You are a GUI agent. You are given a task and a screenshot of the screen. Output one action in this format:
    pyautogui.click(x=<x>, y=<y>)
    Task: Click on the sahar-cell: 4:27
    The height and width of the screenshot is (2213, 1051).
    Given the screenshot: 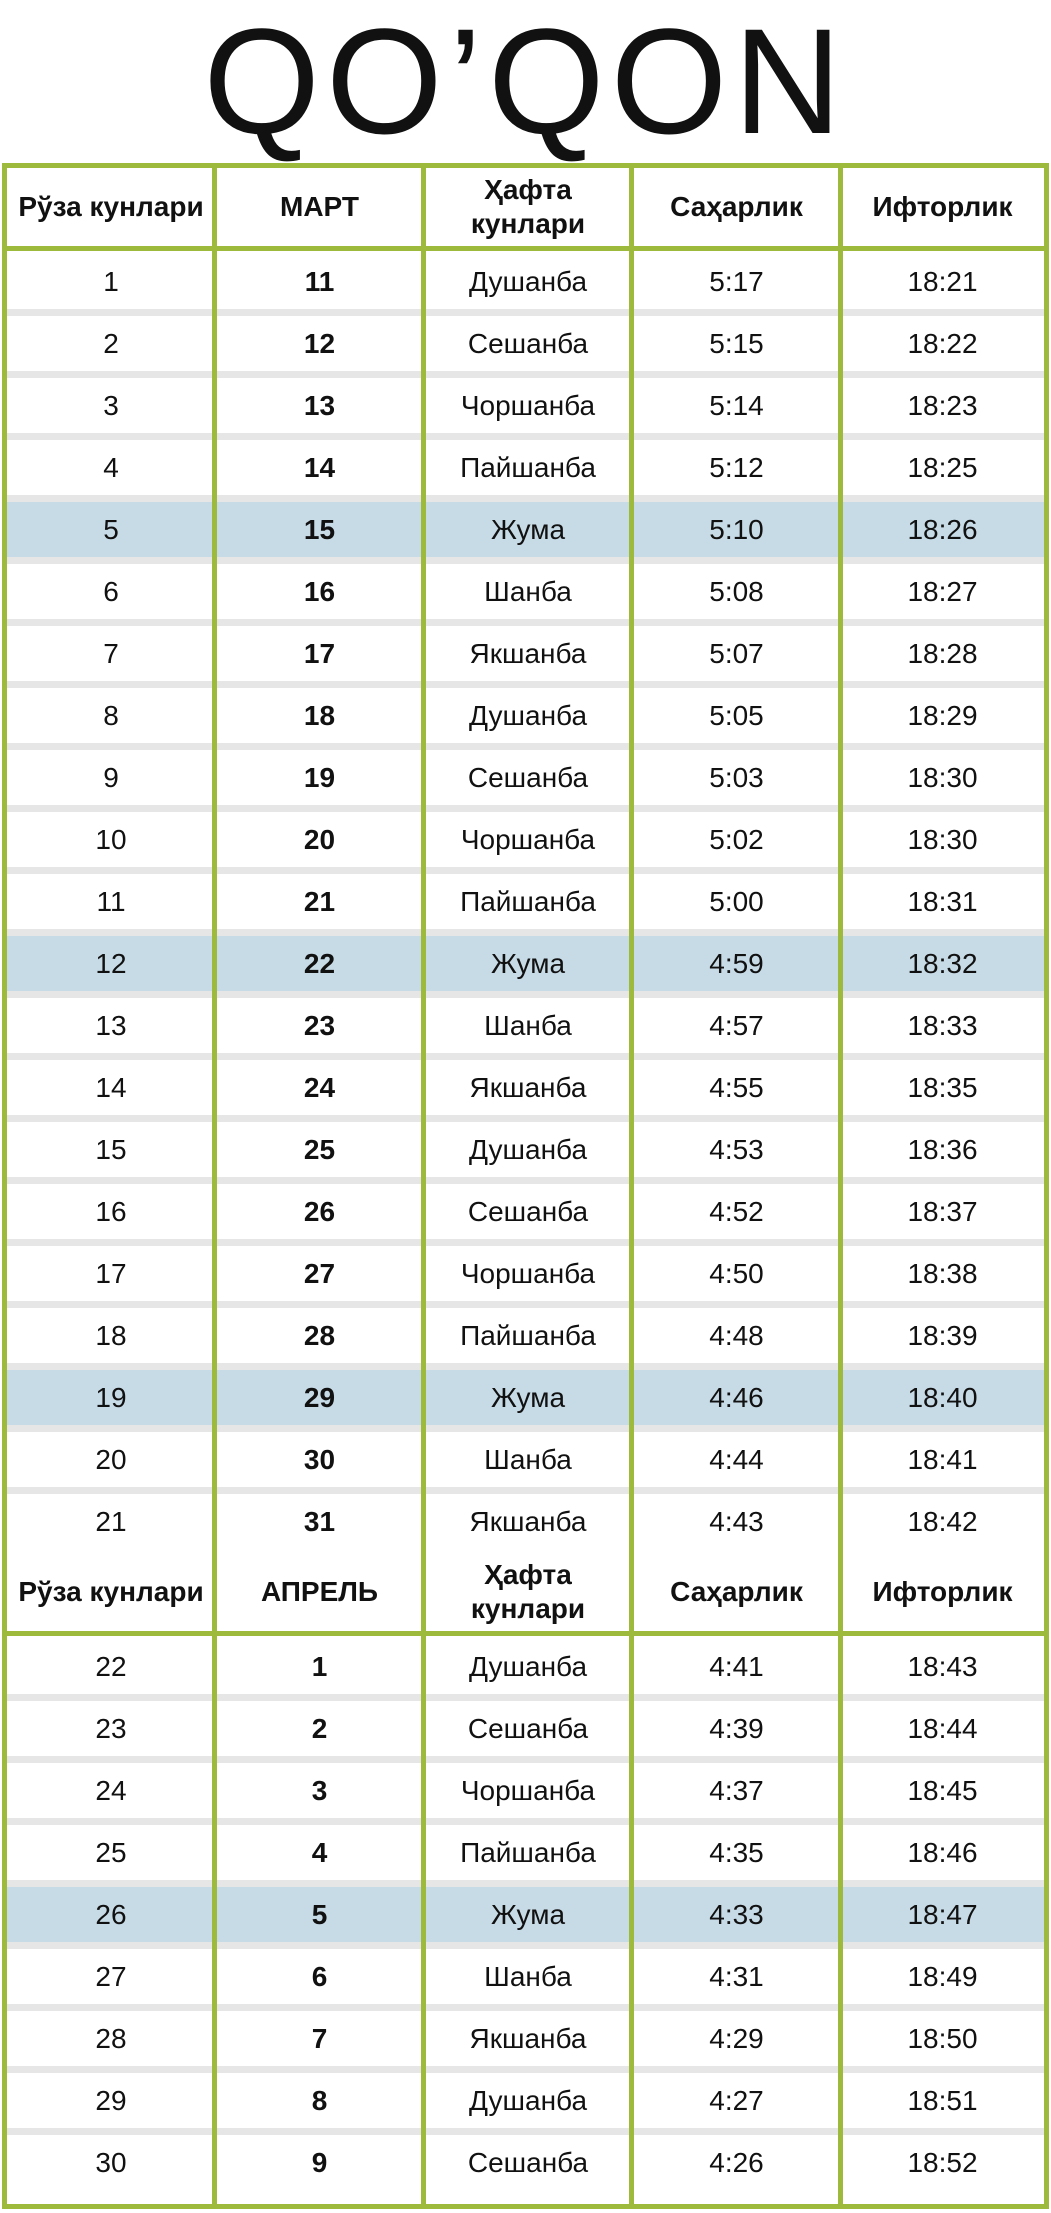 What is the action you would take?
    pyautogui.click(x=736, y=2100)
    